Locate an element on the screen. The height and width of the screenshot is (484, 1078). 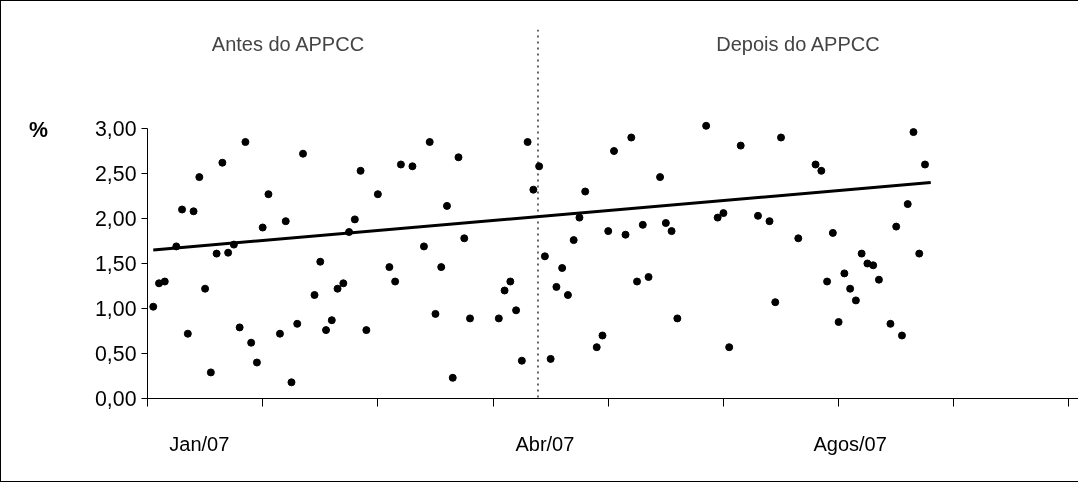
annotation: Depois do APPCC is located at coordinates (798, 43).